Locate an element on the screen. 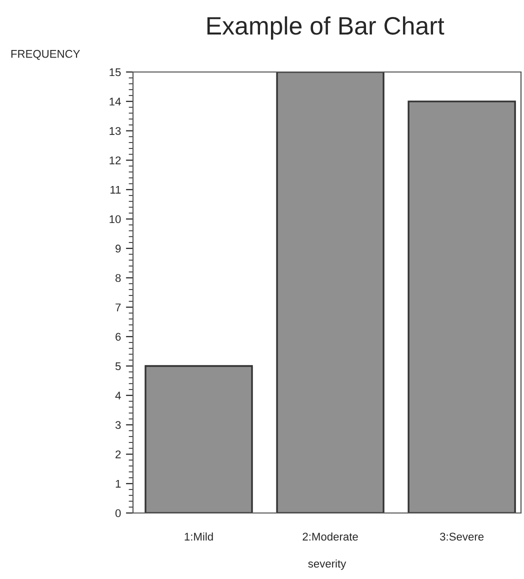  x-tick-label: 3:Severe is located at coordinates (462, 536).